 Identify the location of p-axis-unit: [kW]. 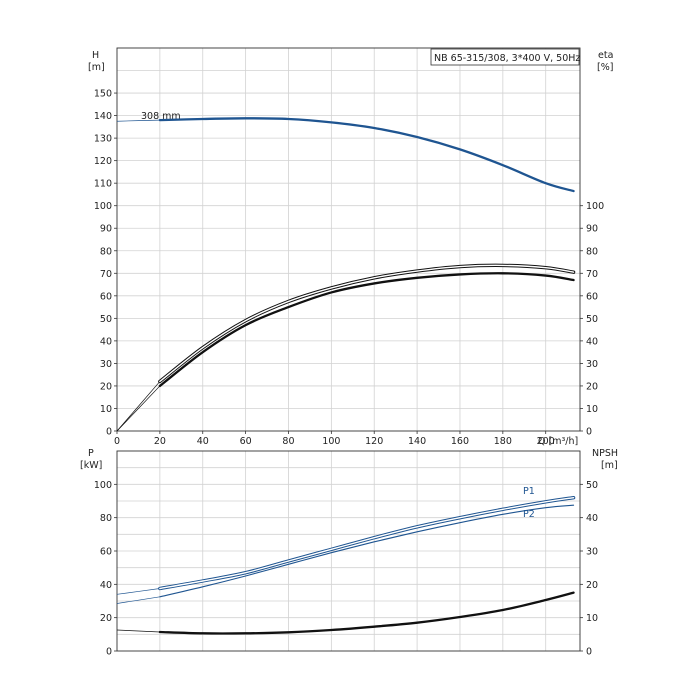
(91, 465).